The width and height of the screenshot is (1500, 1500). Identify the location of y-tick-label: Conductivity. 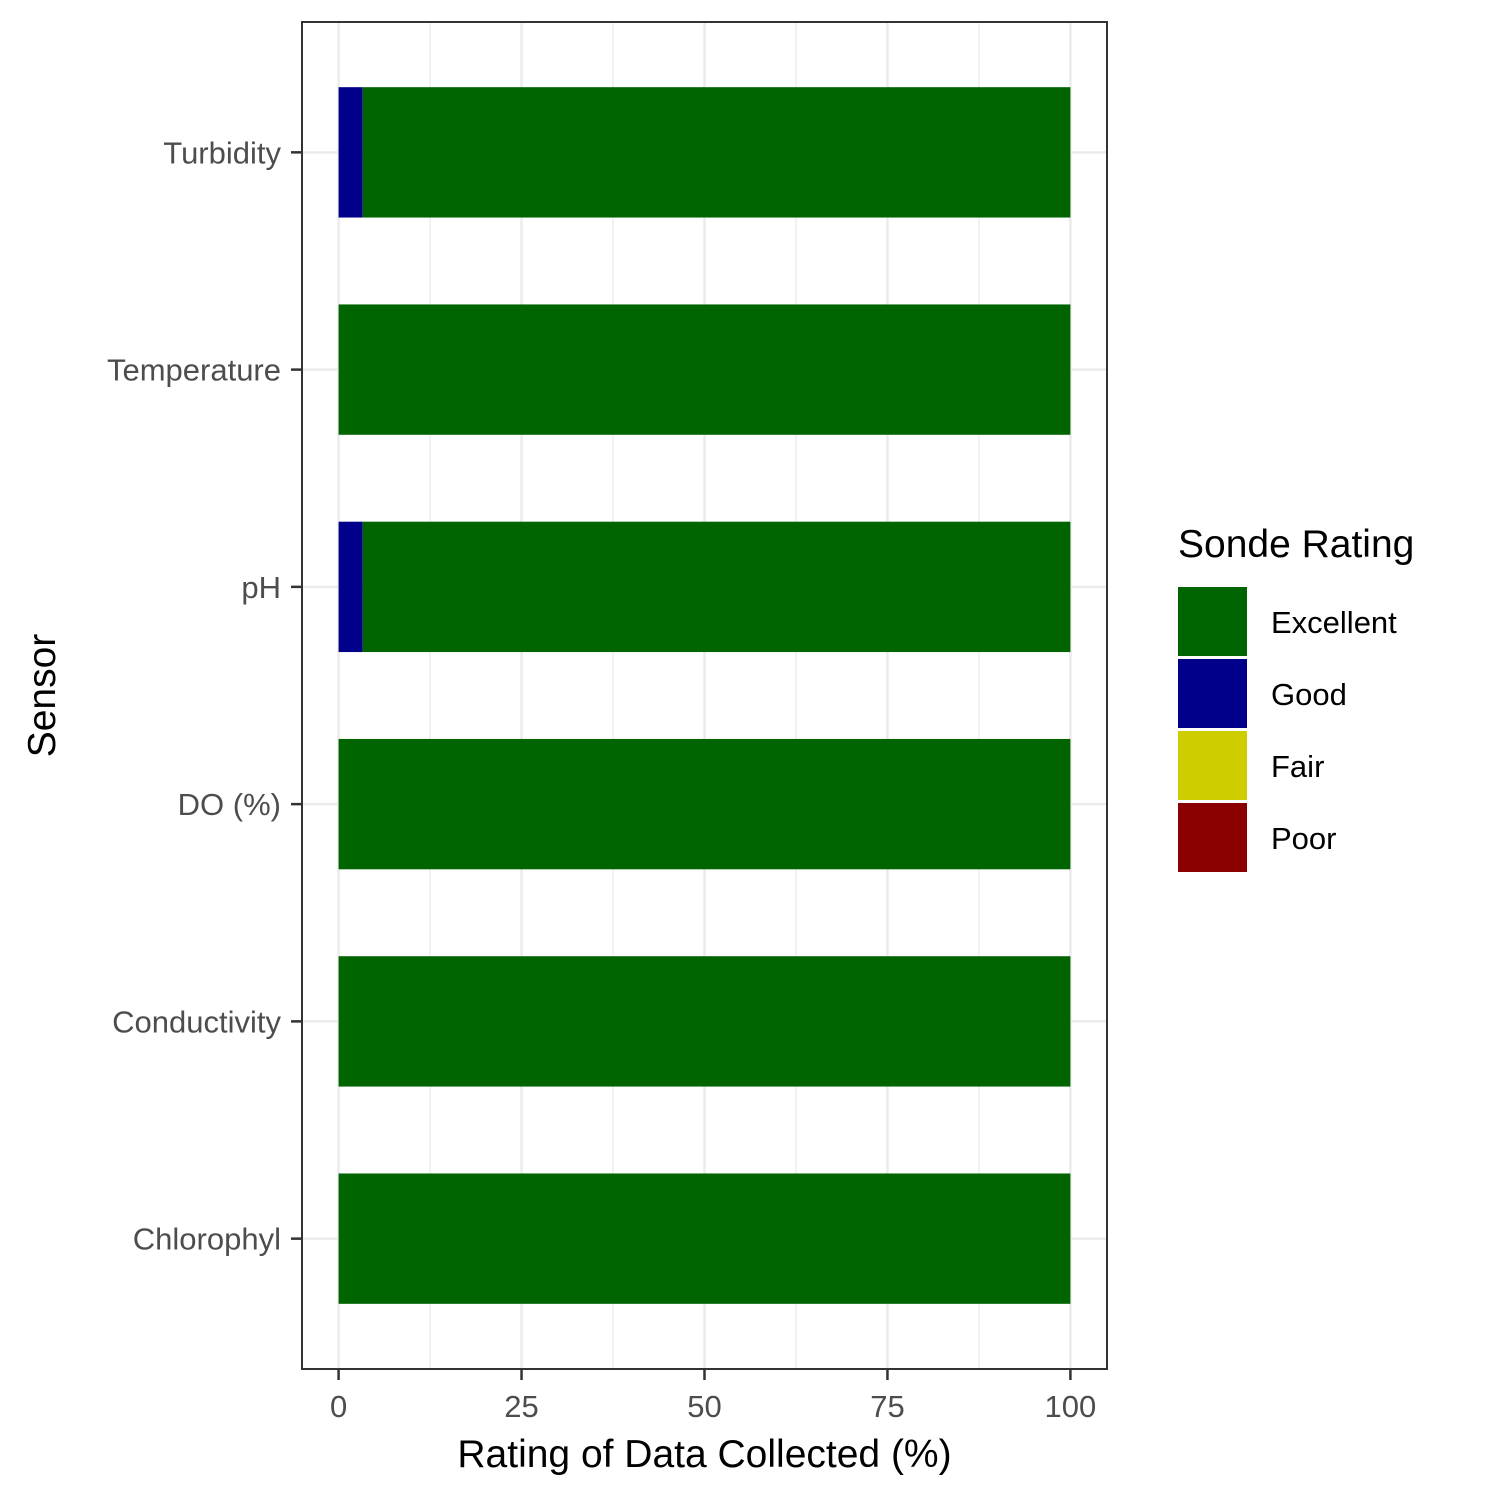
(196, 1021).